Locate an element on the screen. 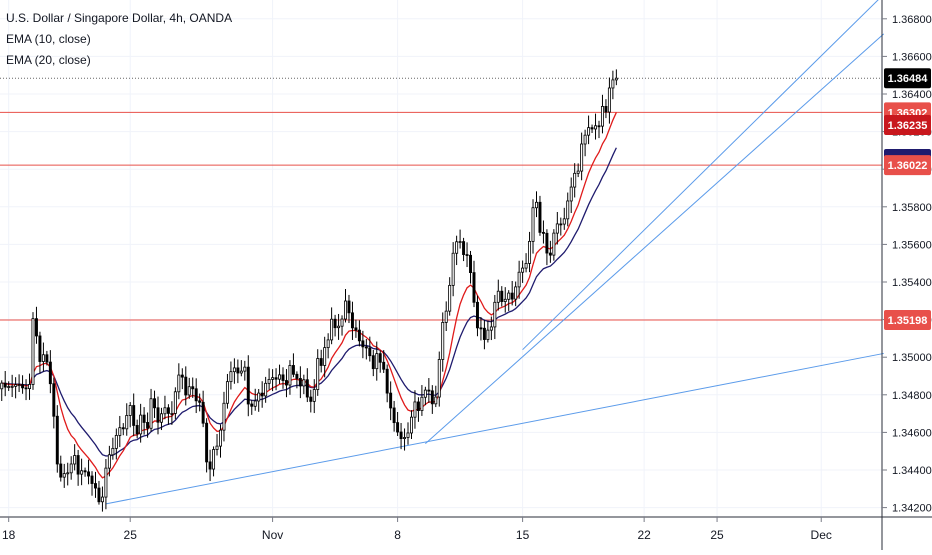  x-tick-label: 22 is located at coordinates (644, 535).